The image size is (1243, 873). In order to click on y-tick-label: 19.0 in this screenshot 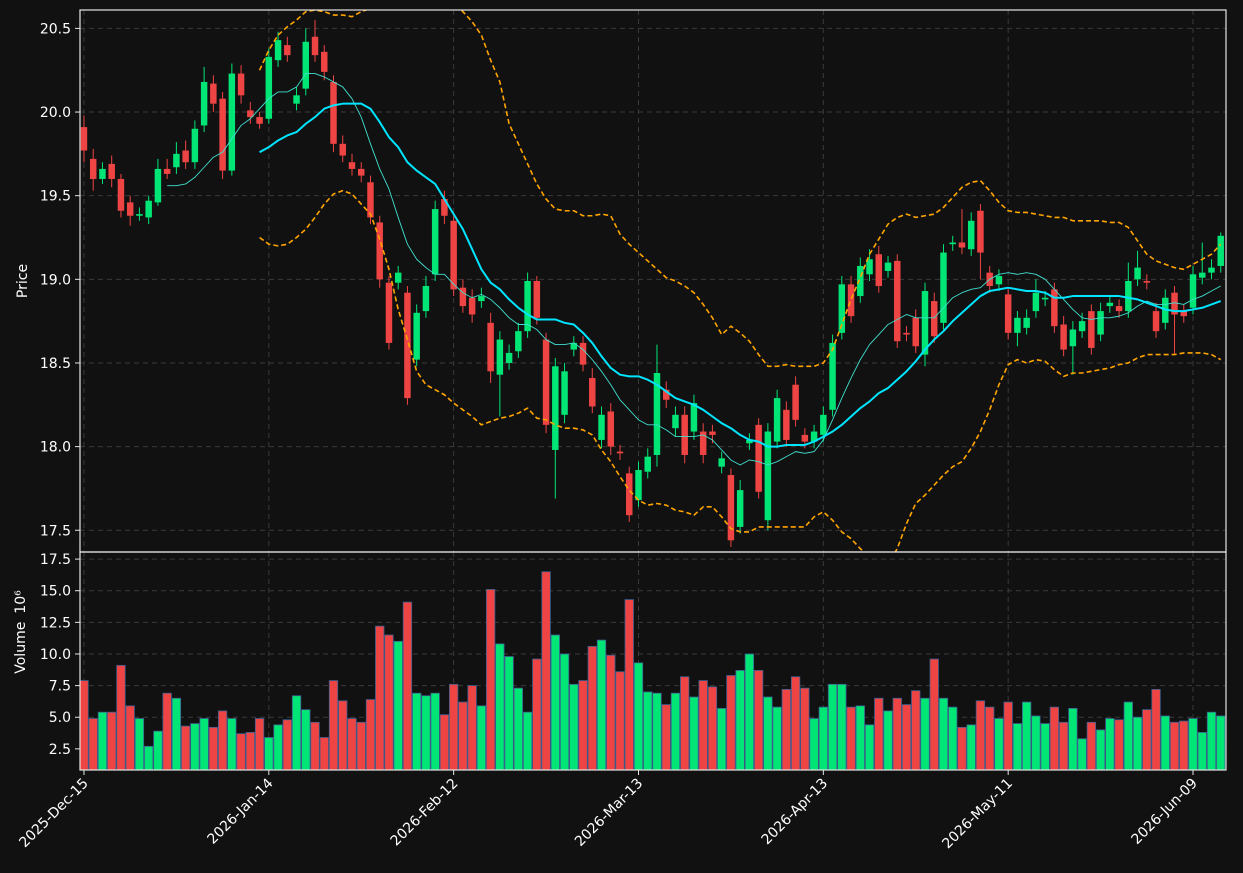, I will do `click(55, 280)`.